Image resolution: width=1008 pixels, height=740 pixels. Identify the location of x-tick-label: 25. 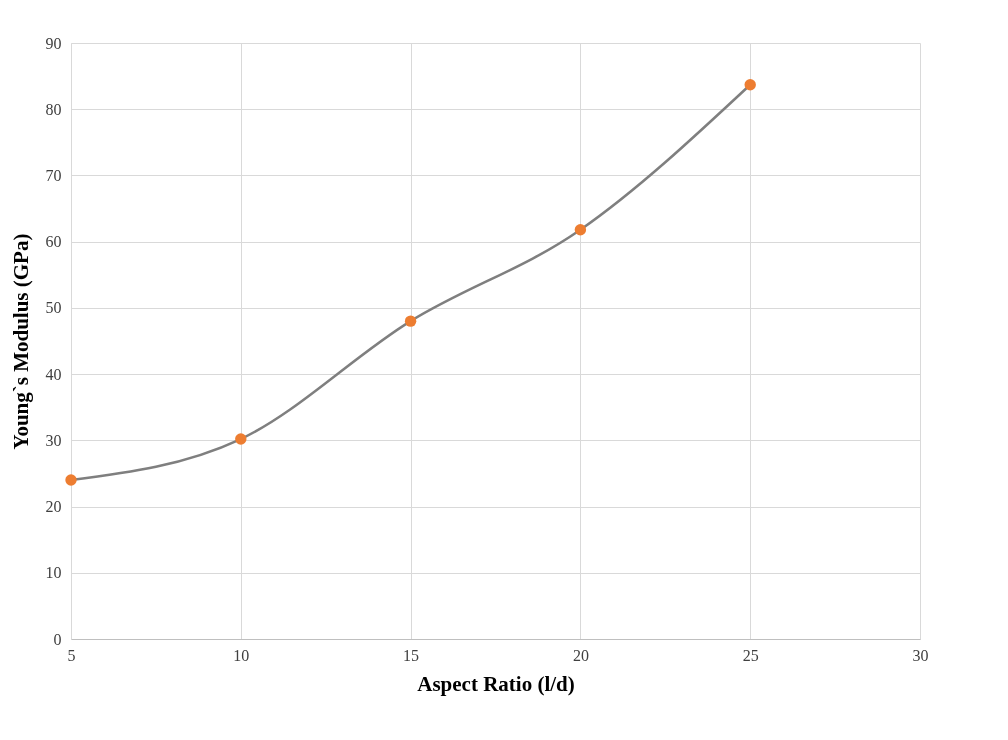
(750, 655).